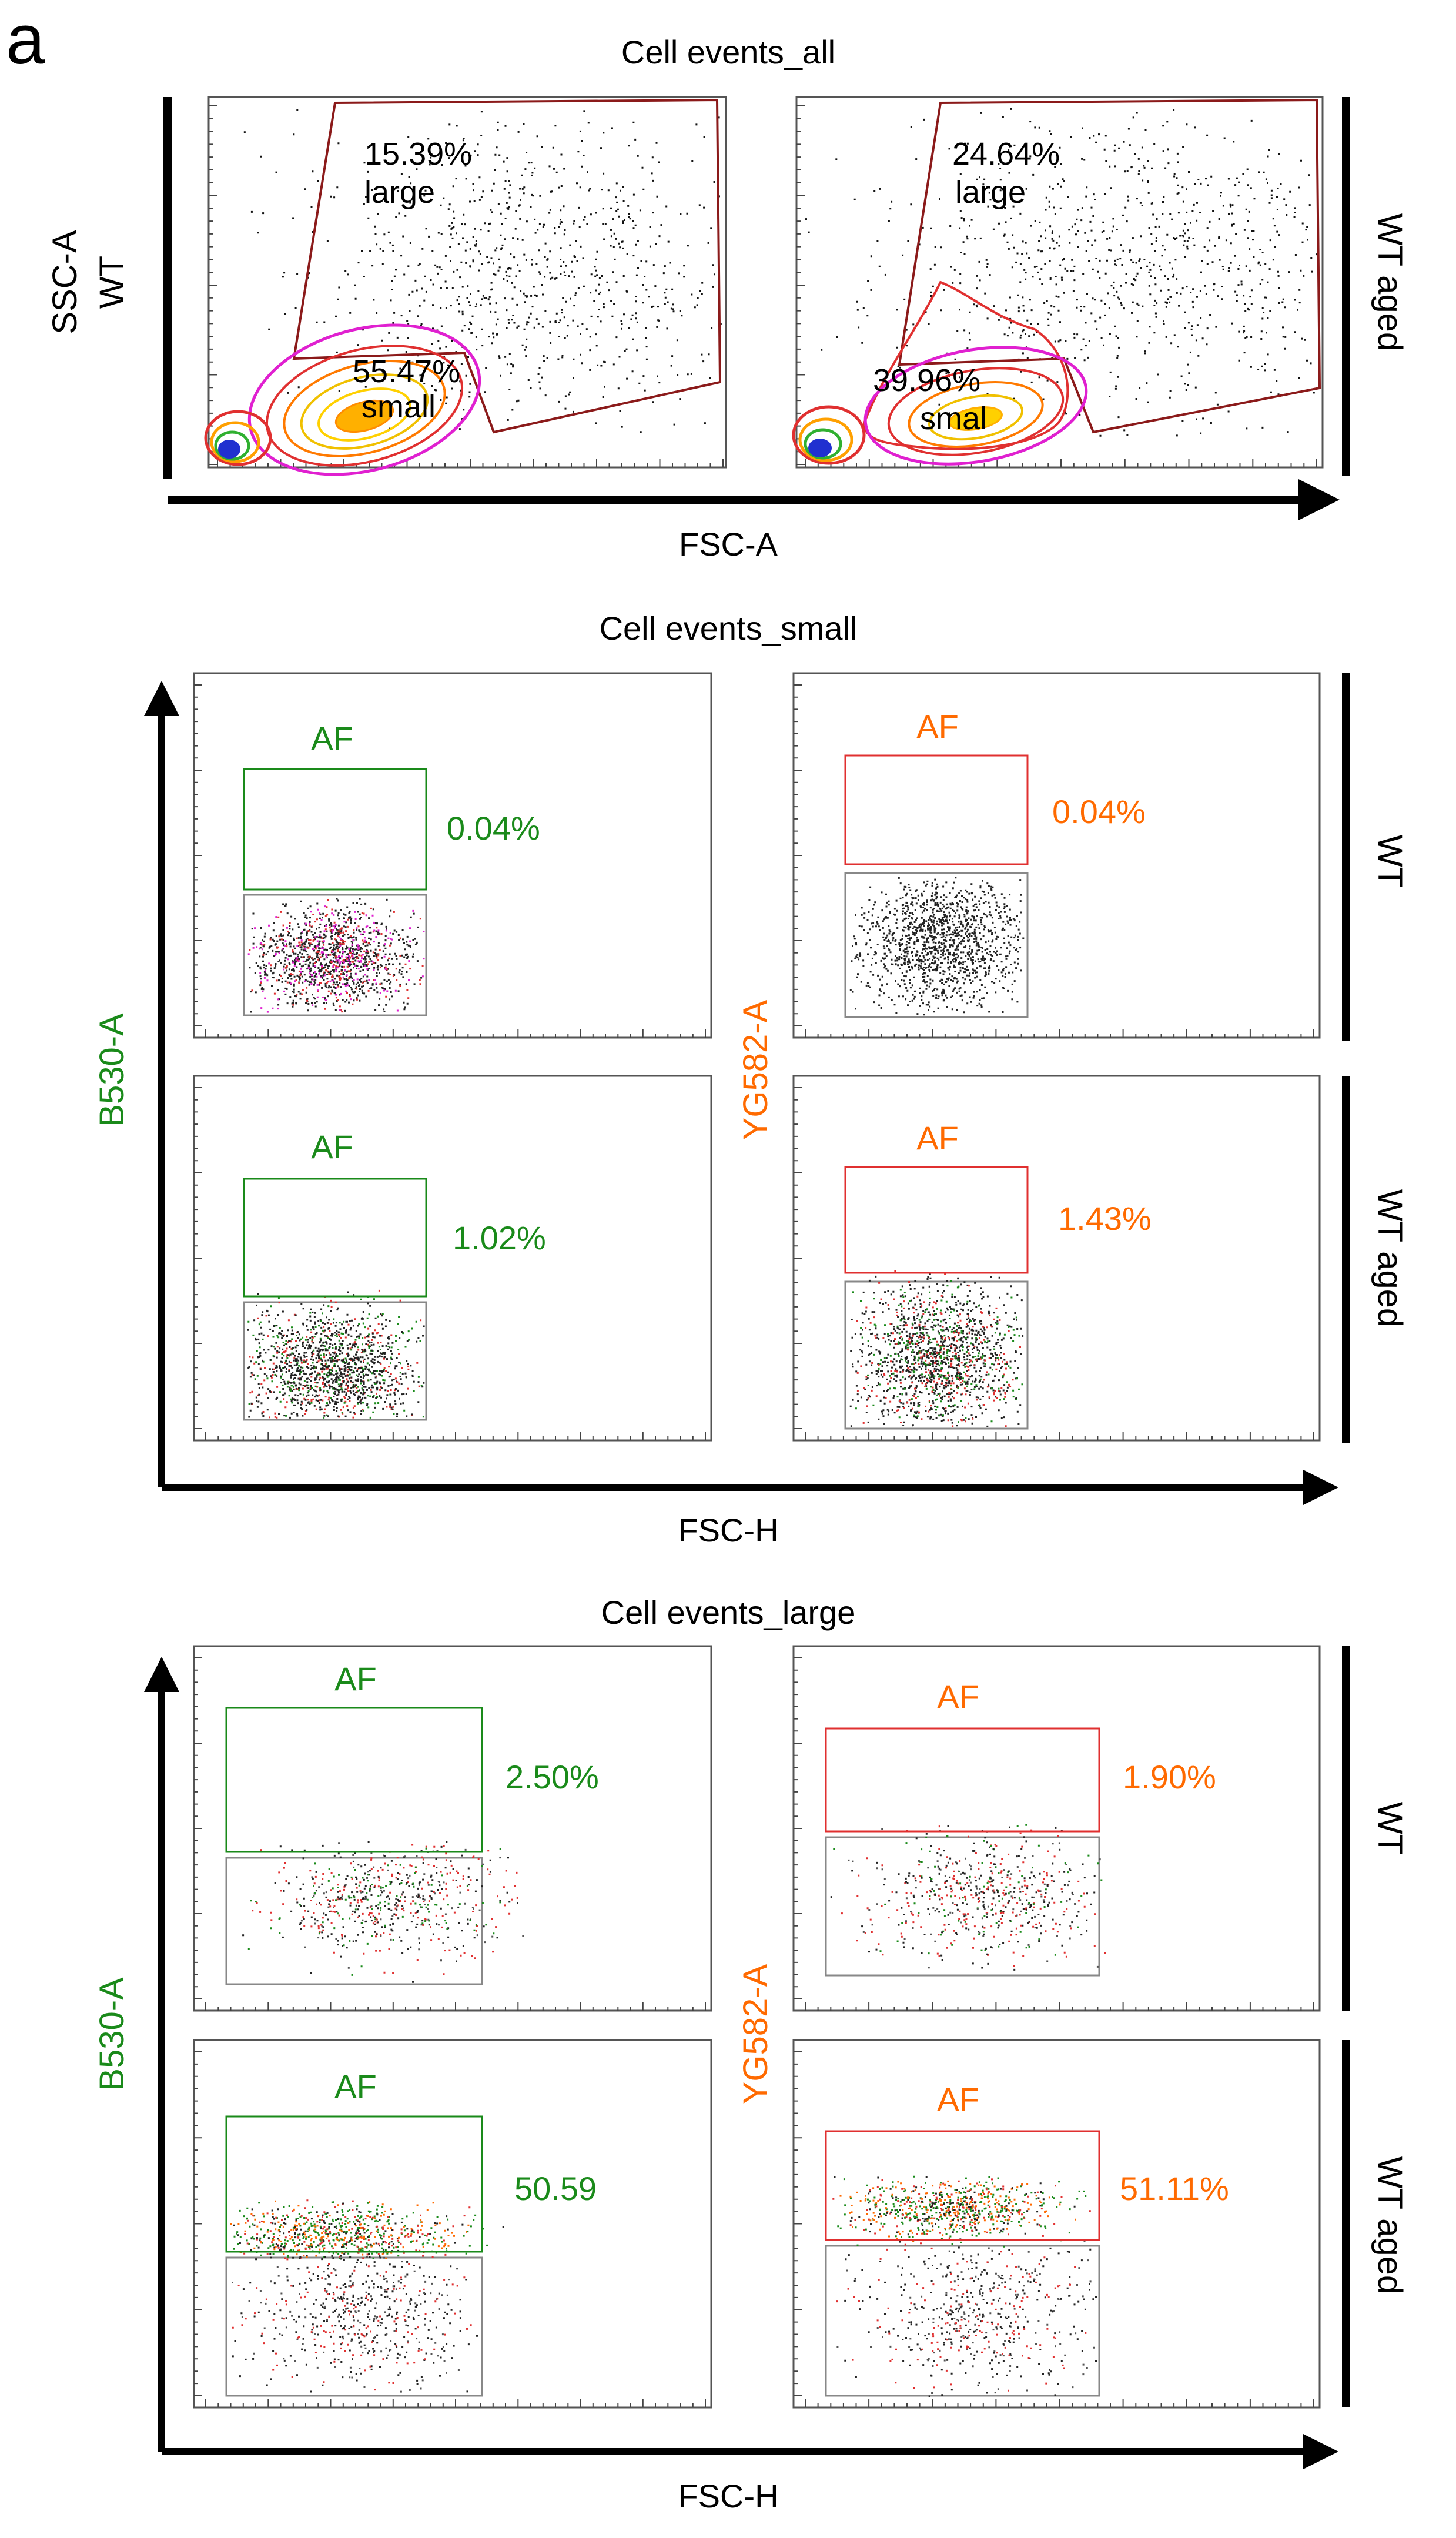 The width and height of the screenshot is (1456, 2538). Describe the element at coordinates (926, 380) in the screenshot. I see `gate-small-percent: 39.96%` at that location.